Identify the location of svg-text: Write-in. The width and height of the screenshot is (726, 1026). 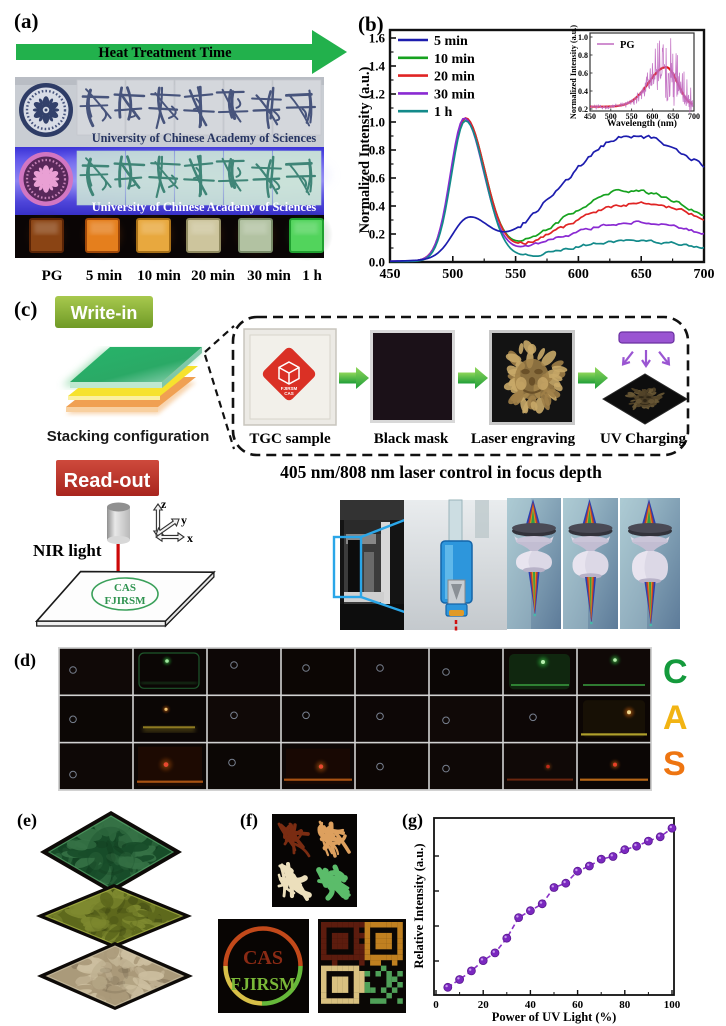
(104, 313).